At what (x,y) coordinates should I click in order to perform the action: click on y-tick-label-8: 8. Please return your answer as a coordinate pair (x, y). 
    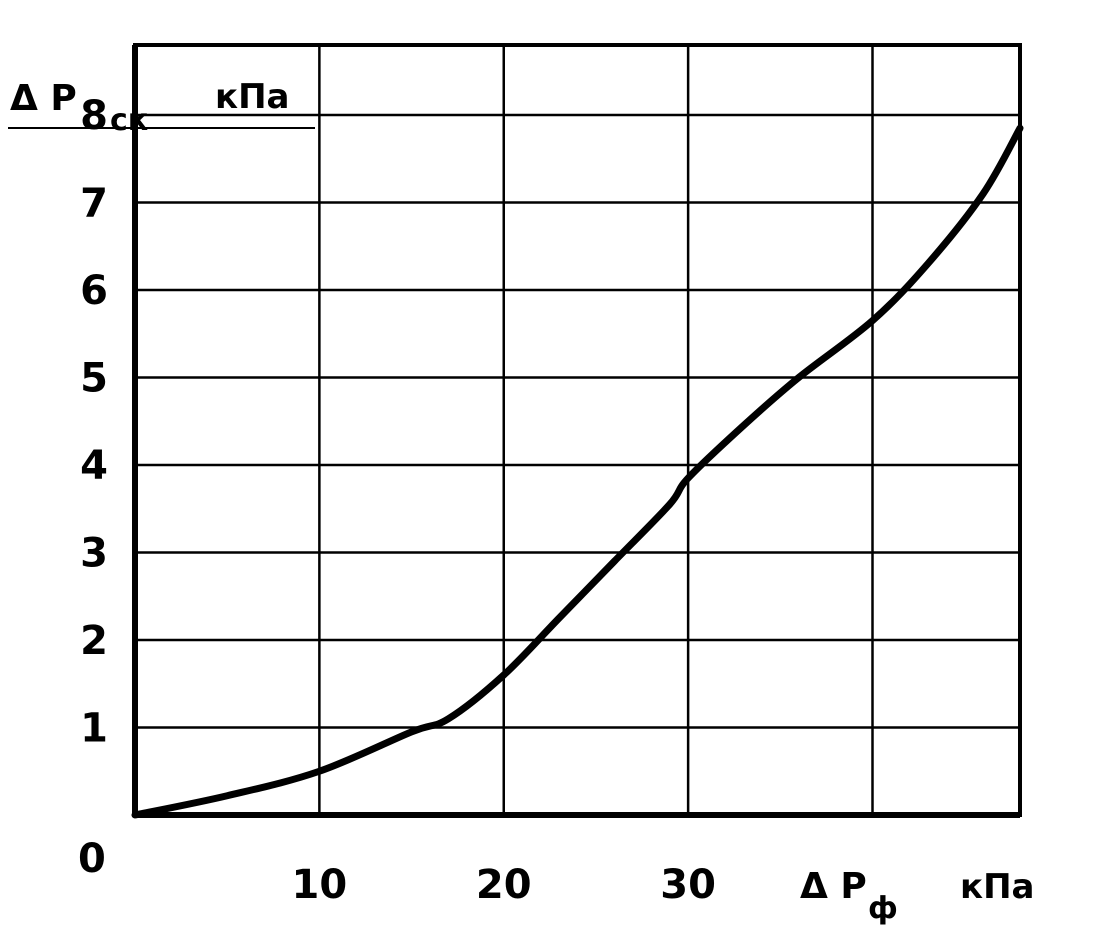
    Looking at the image, I should click on (94, 116).